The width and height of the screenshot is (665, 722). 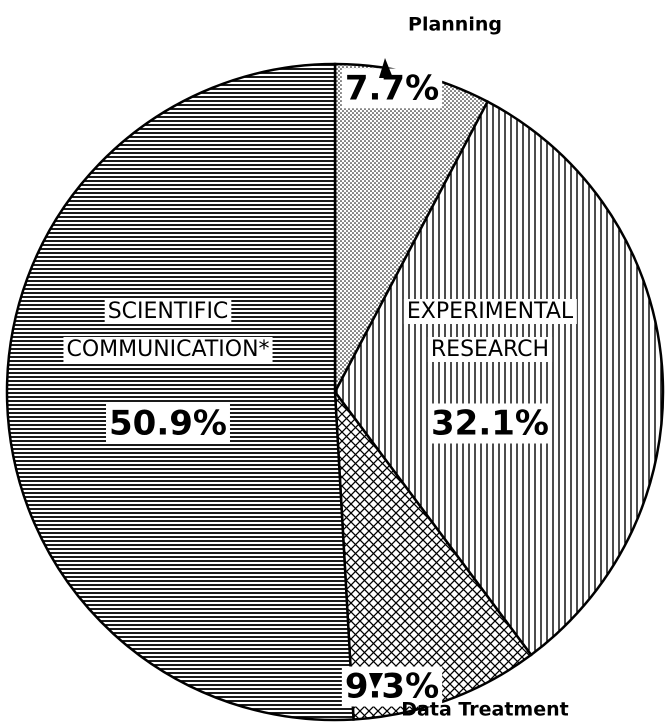 What do you see at coordinates (455, 25) in the screenshot?
I see `category-label: Planning` at bounding box center [455, 25].